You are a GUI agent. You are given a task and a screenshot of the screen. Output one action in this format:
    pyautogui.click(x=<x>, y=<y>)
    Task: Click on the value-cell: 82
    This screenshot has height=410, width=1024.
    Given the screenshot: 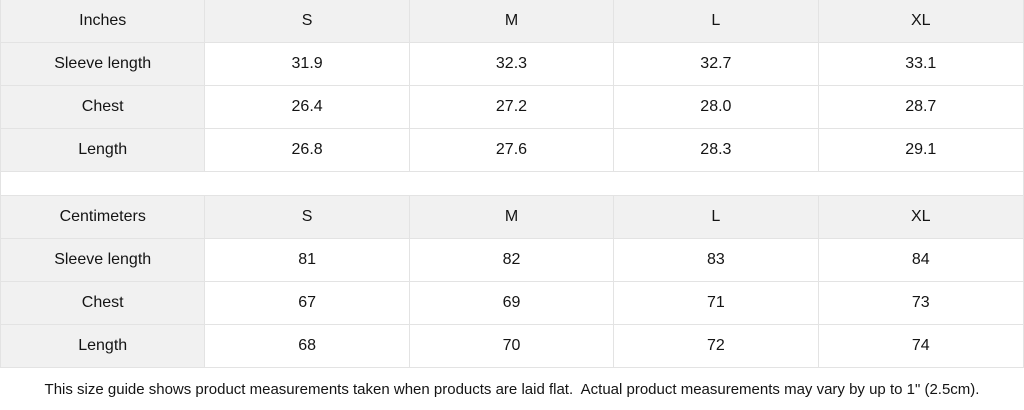 What is the action you would take?
    pyautogui.click(x=512, y=260)
    